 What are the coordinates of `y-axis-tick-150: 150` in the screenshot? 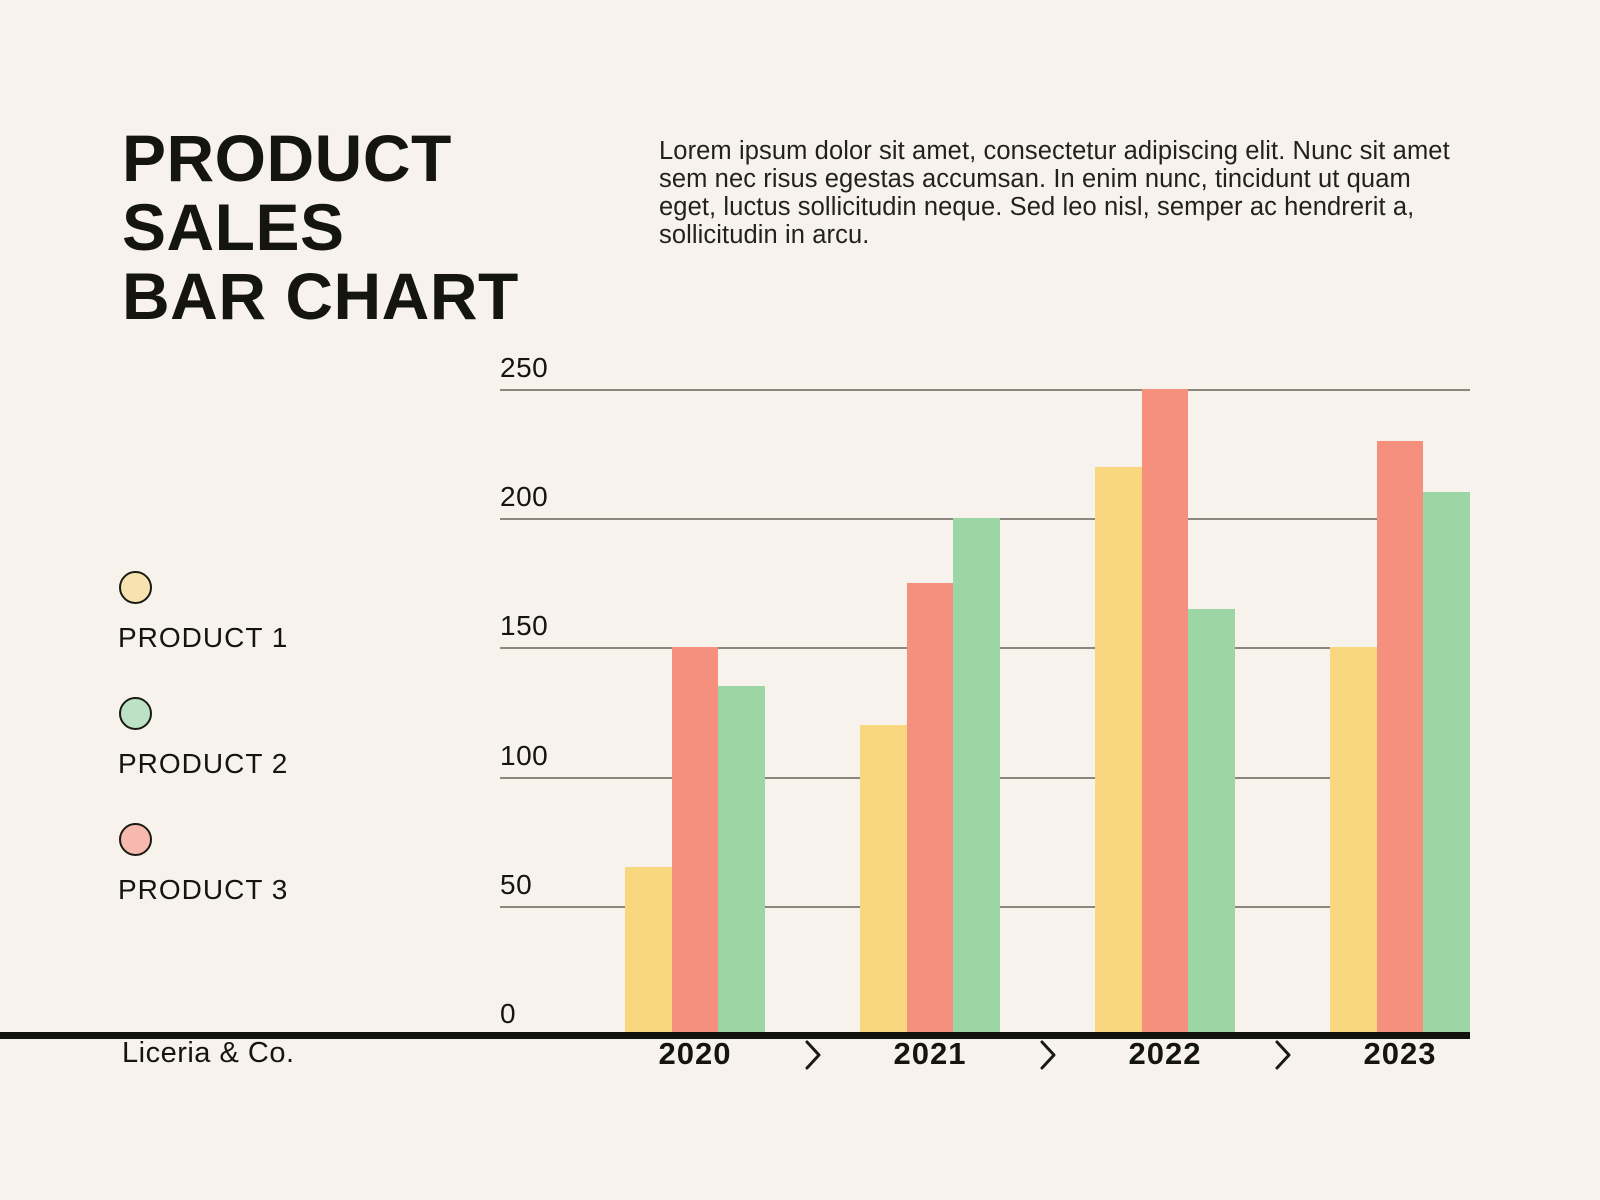 It's located at (524, 626).